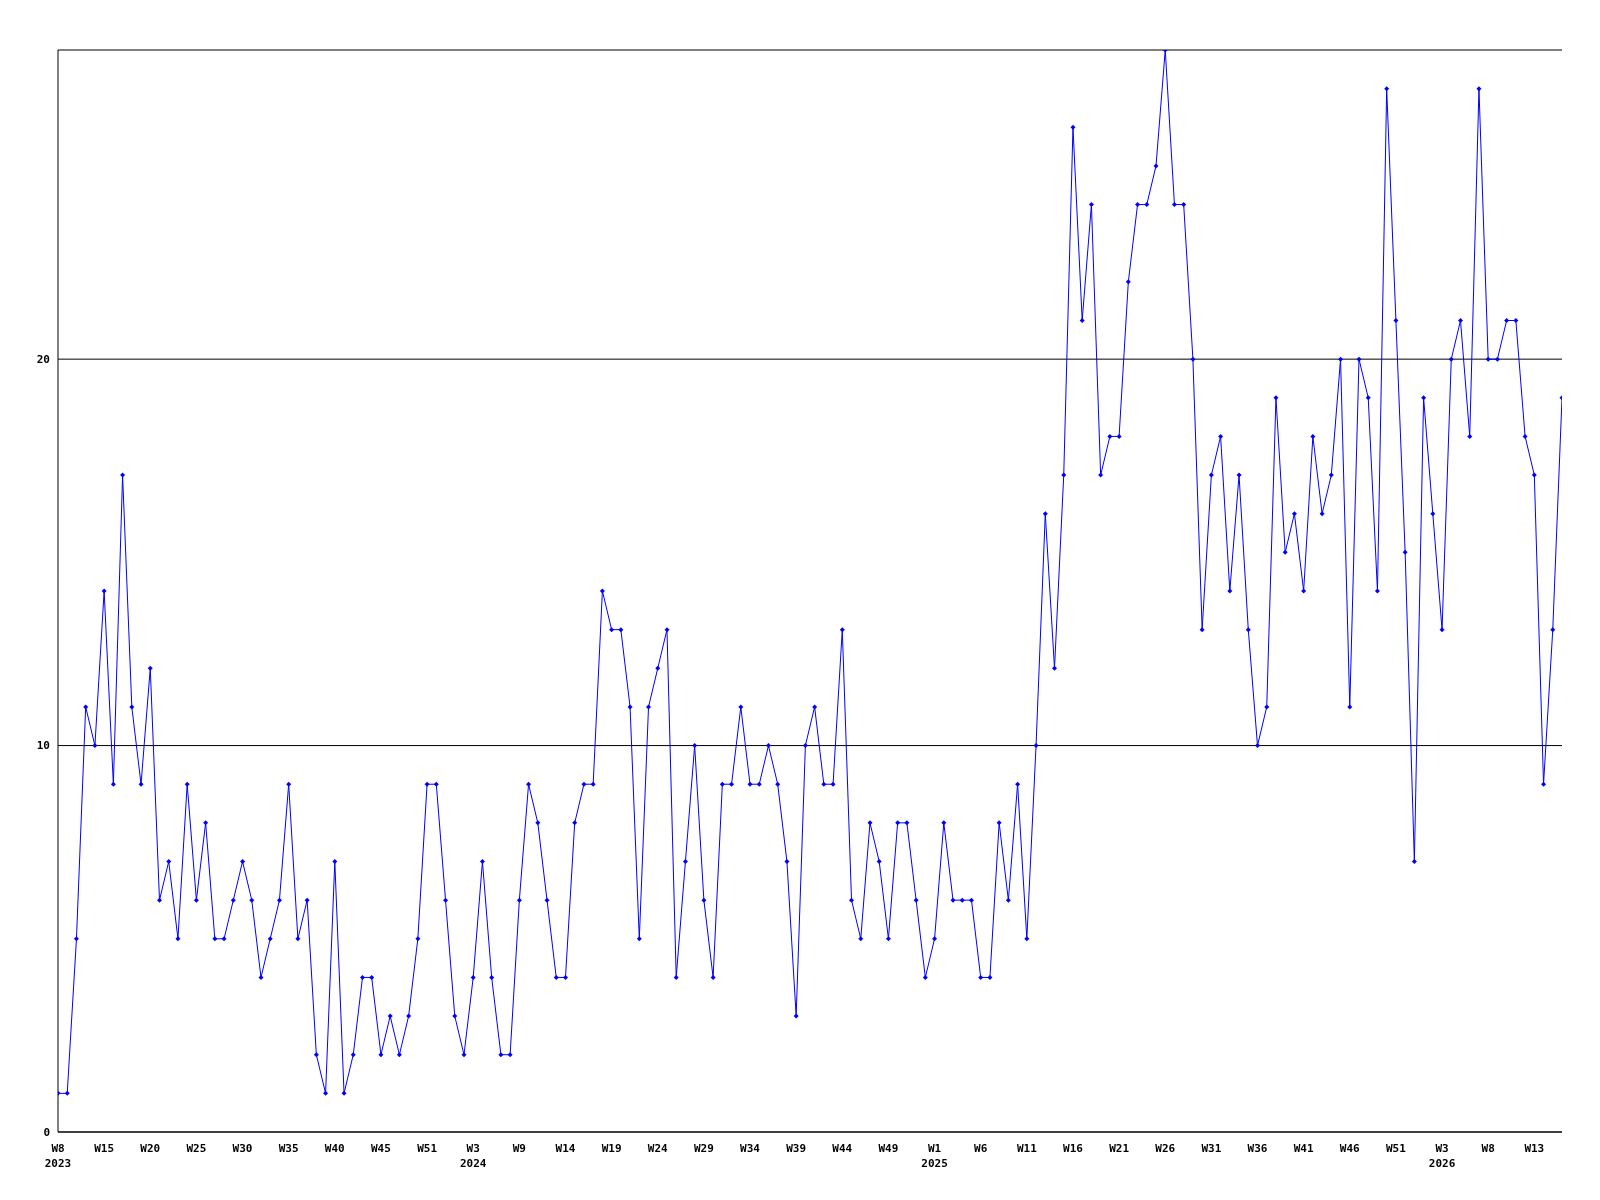 Image resolution: width=1600 pixels, height=1200 pixels. I want to click on x-tick-label: W20, so click(150, 1148).